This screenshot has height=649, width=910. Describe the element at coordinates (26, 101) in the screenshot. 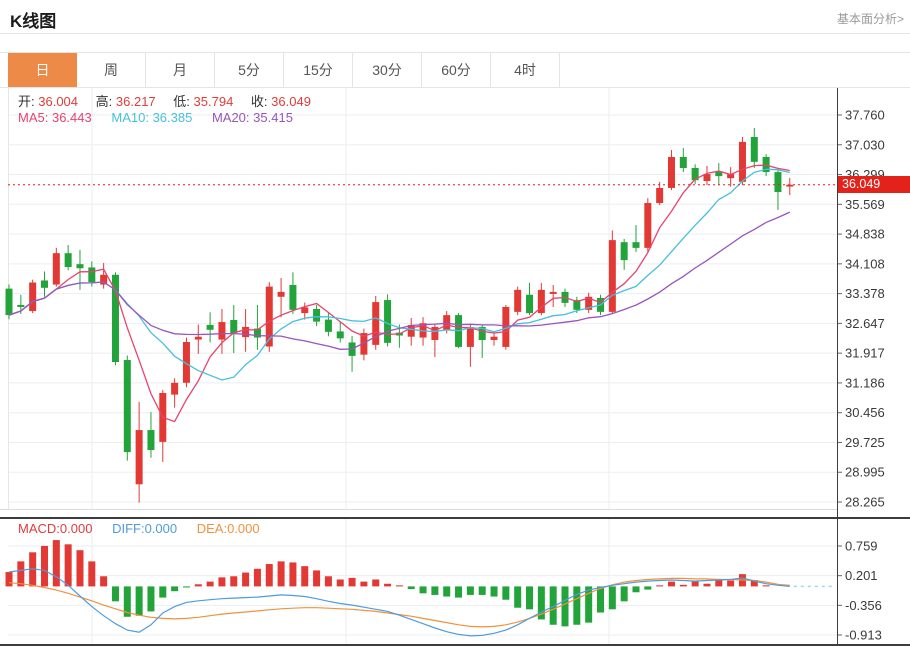

I see `open-label: 开:` at that location.